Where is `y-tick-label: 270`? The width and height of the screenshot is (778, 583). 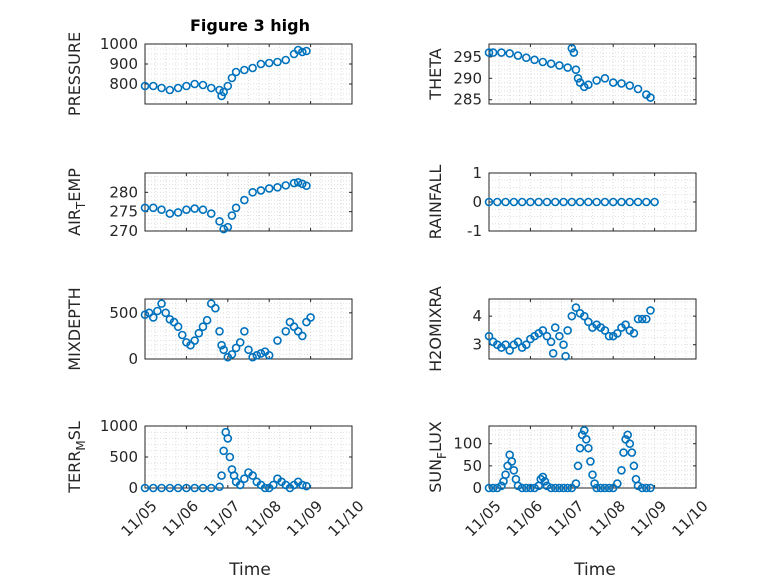 y-tick-label: 270 is located at coordinates (123, 231).